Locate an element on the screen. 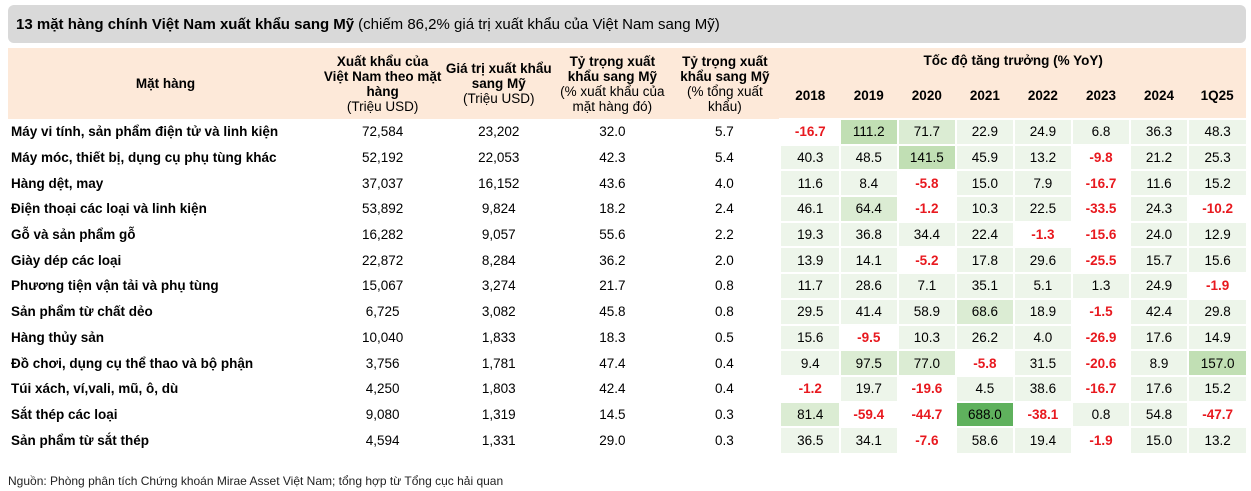  us-export-value: 1,803 is located at coordinates (498, 389).